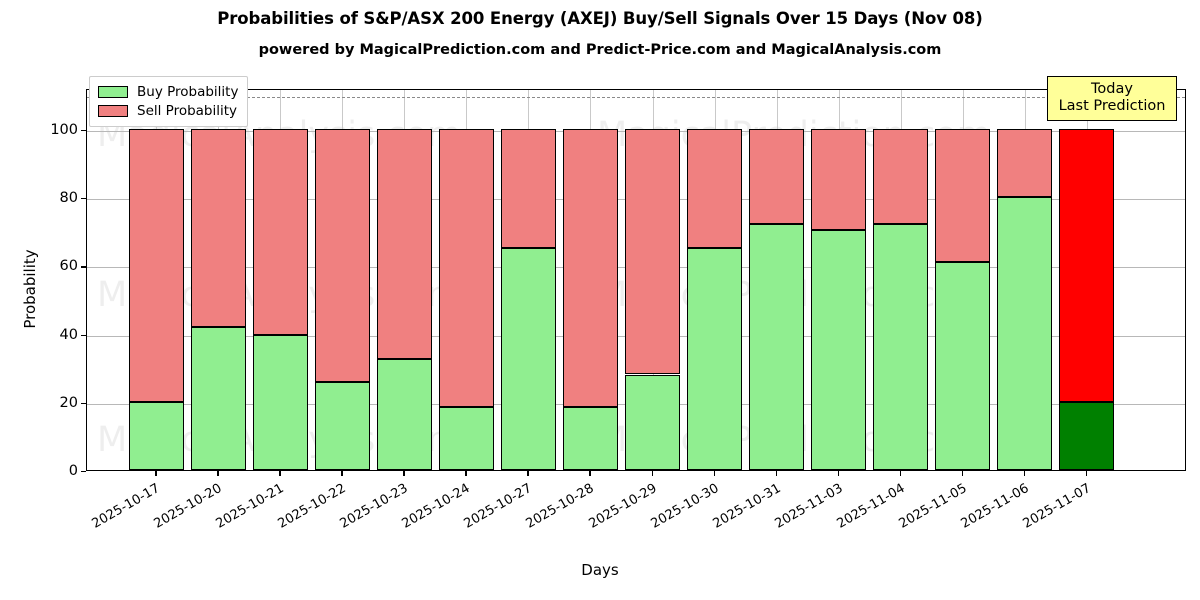  Describe the element at coordinates (68, 266) in the screenshot. I see `y-axis-tick-label: 60` at that location.